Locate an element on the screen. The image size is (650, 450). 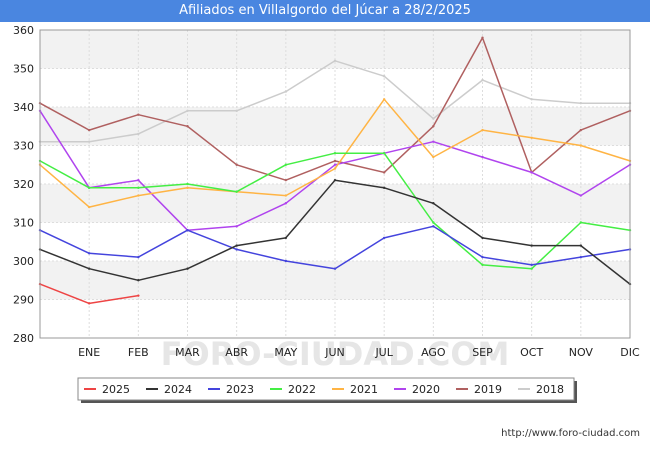
x-tick-label: MAR is located at coordinates (187, 352).